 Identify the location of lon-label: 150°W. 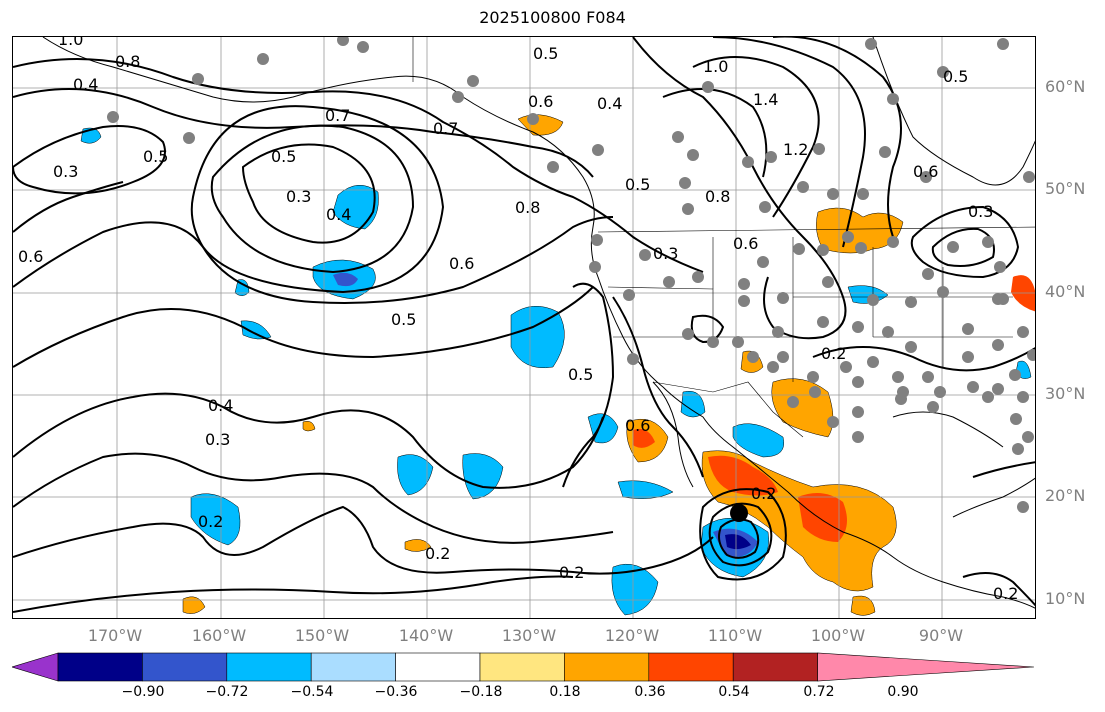
(322, 635).